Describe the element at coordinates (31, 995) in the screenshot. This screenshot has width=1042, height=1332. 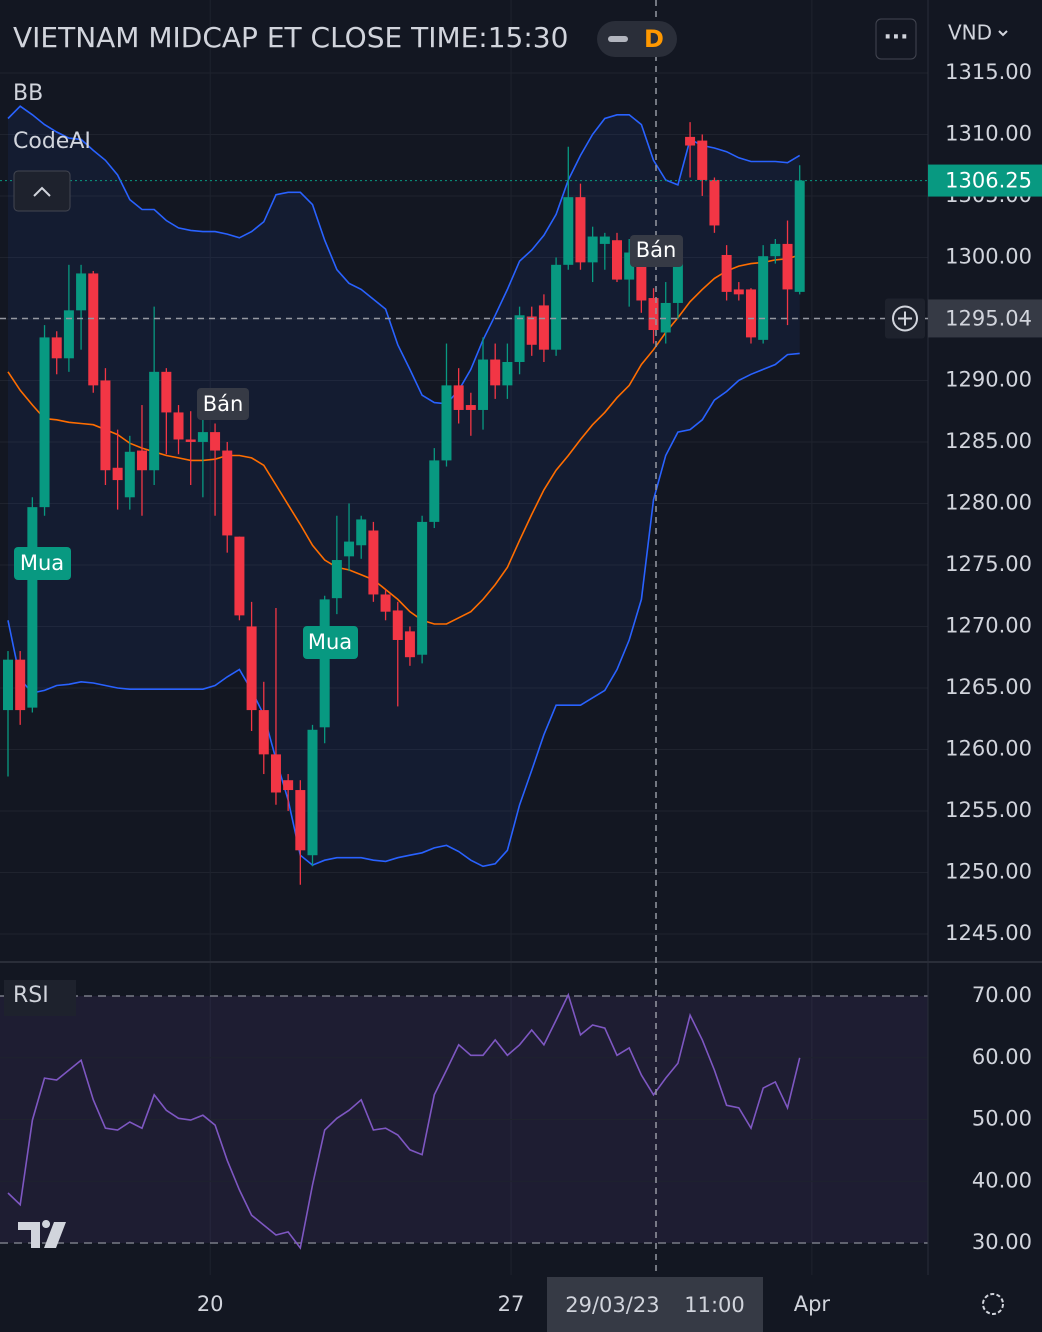
I see `indicator-rsi: RSI` at that location.